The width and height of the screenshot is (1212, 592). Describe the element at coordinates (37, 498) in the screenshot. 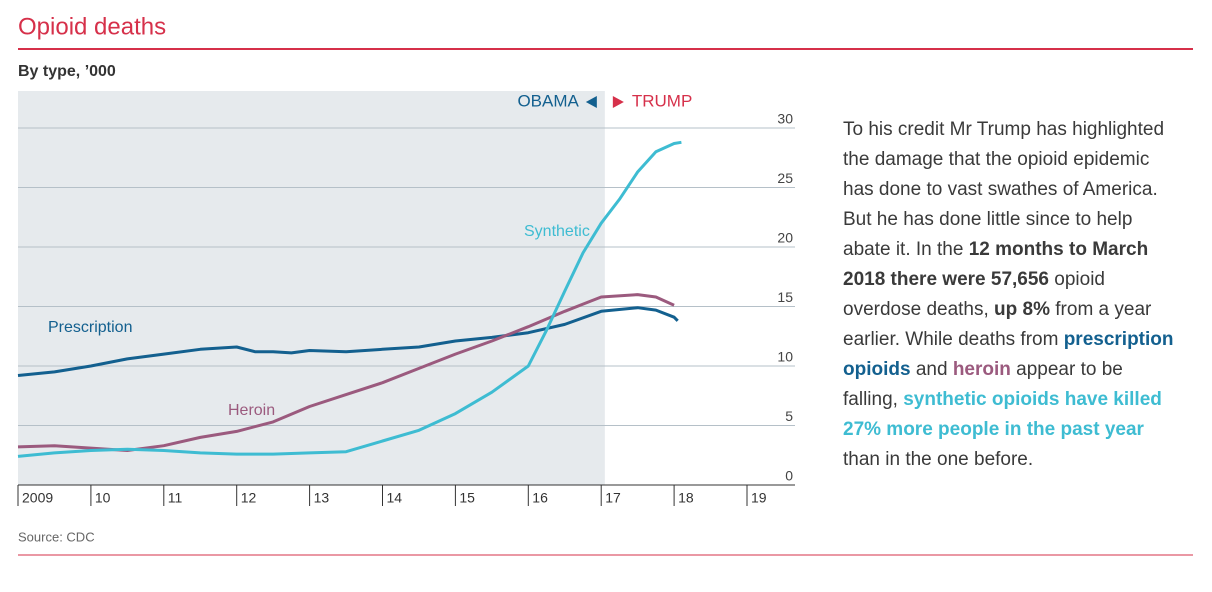

I see `x-tick-label: 2009` at that location.